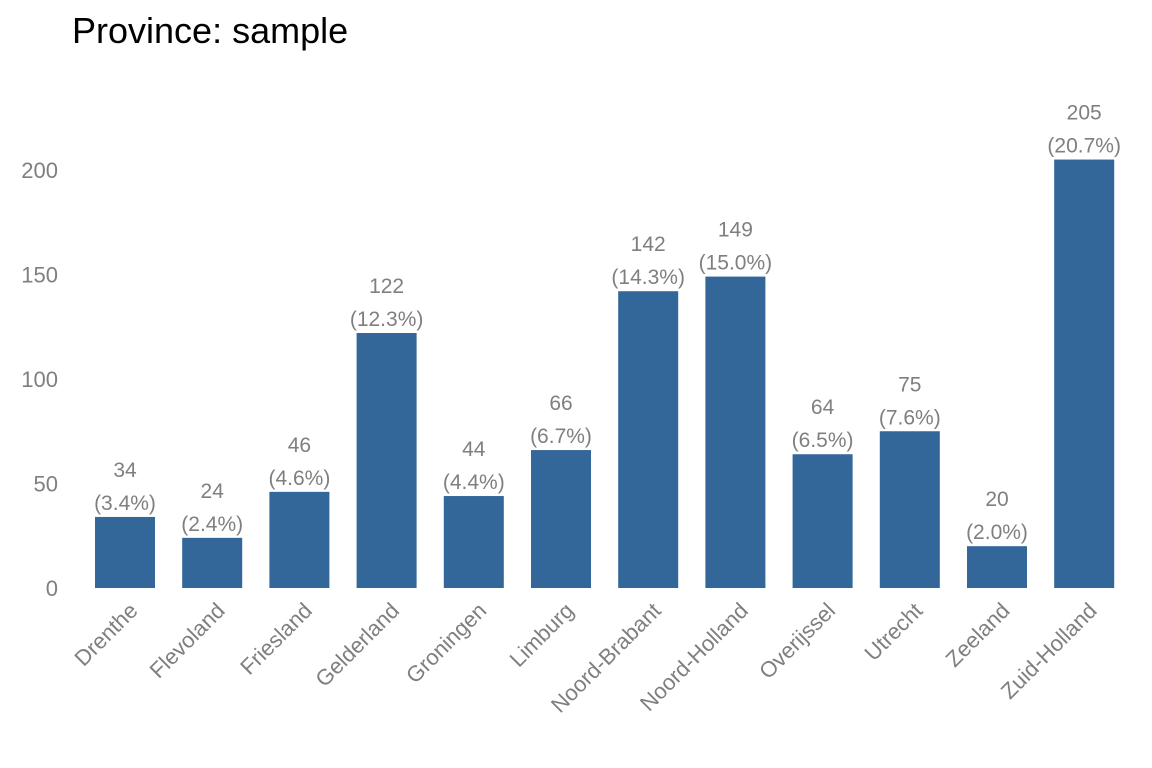  Describe the element at coordinates (736, 263) in the screenshot. I see `bar-percent-label: (15.0%)` at that location.